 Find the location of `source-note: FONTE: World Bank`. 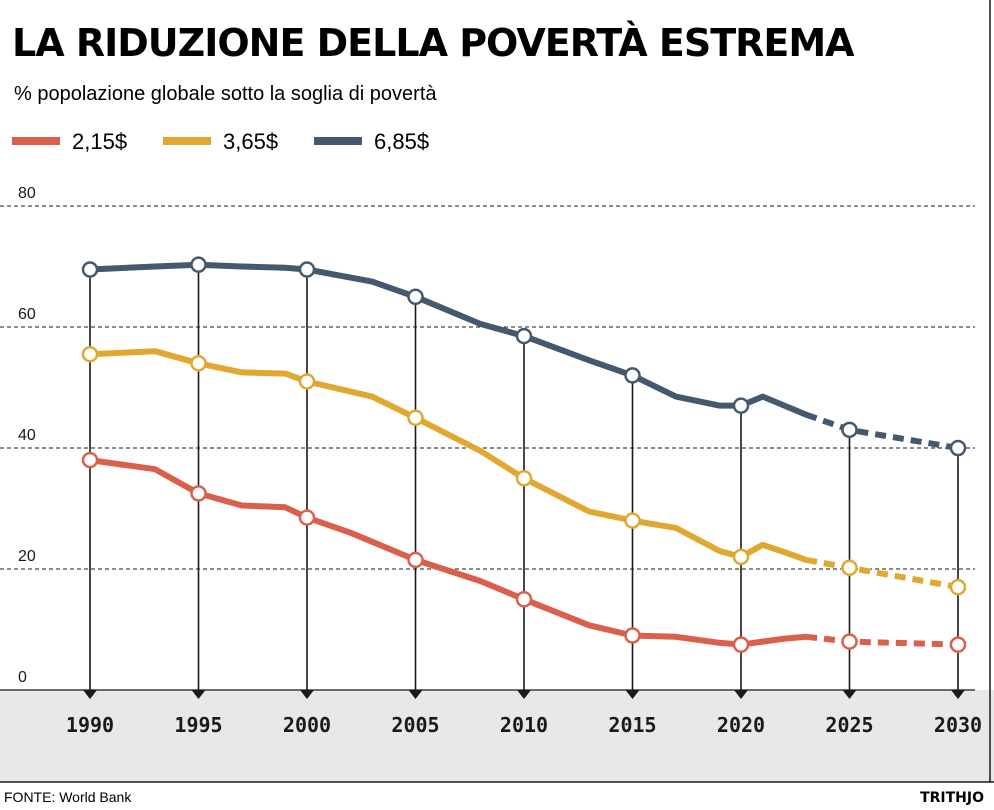

source-note: FONTE: World Bank is located at coordinates (68, 797).